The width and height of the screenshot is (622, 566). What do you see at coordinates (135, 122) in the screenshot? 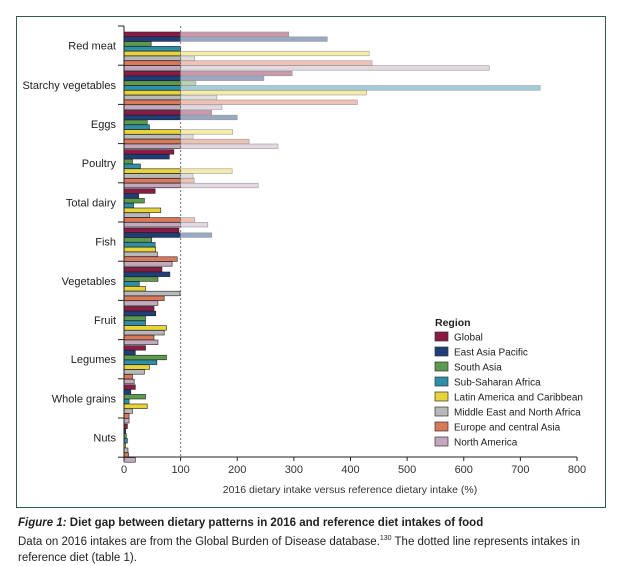
I see `bar-eggs-south-asia` at bounding box center [135, 122].